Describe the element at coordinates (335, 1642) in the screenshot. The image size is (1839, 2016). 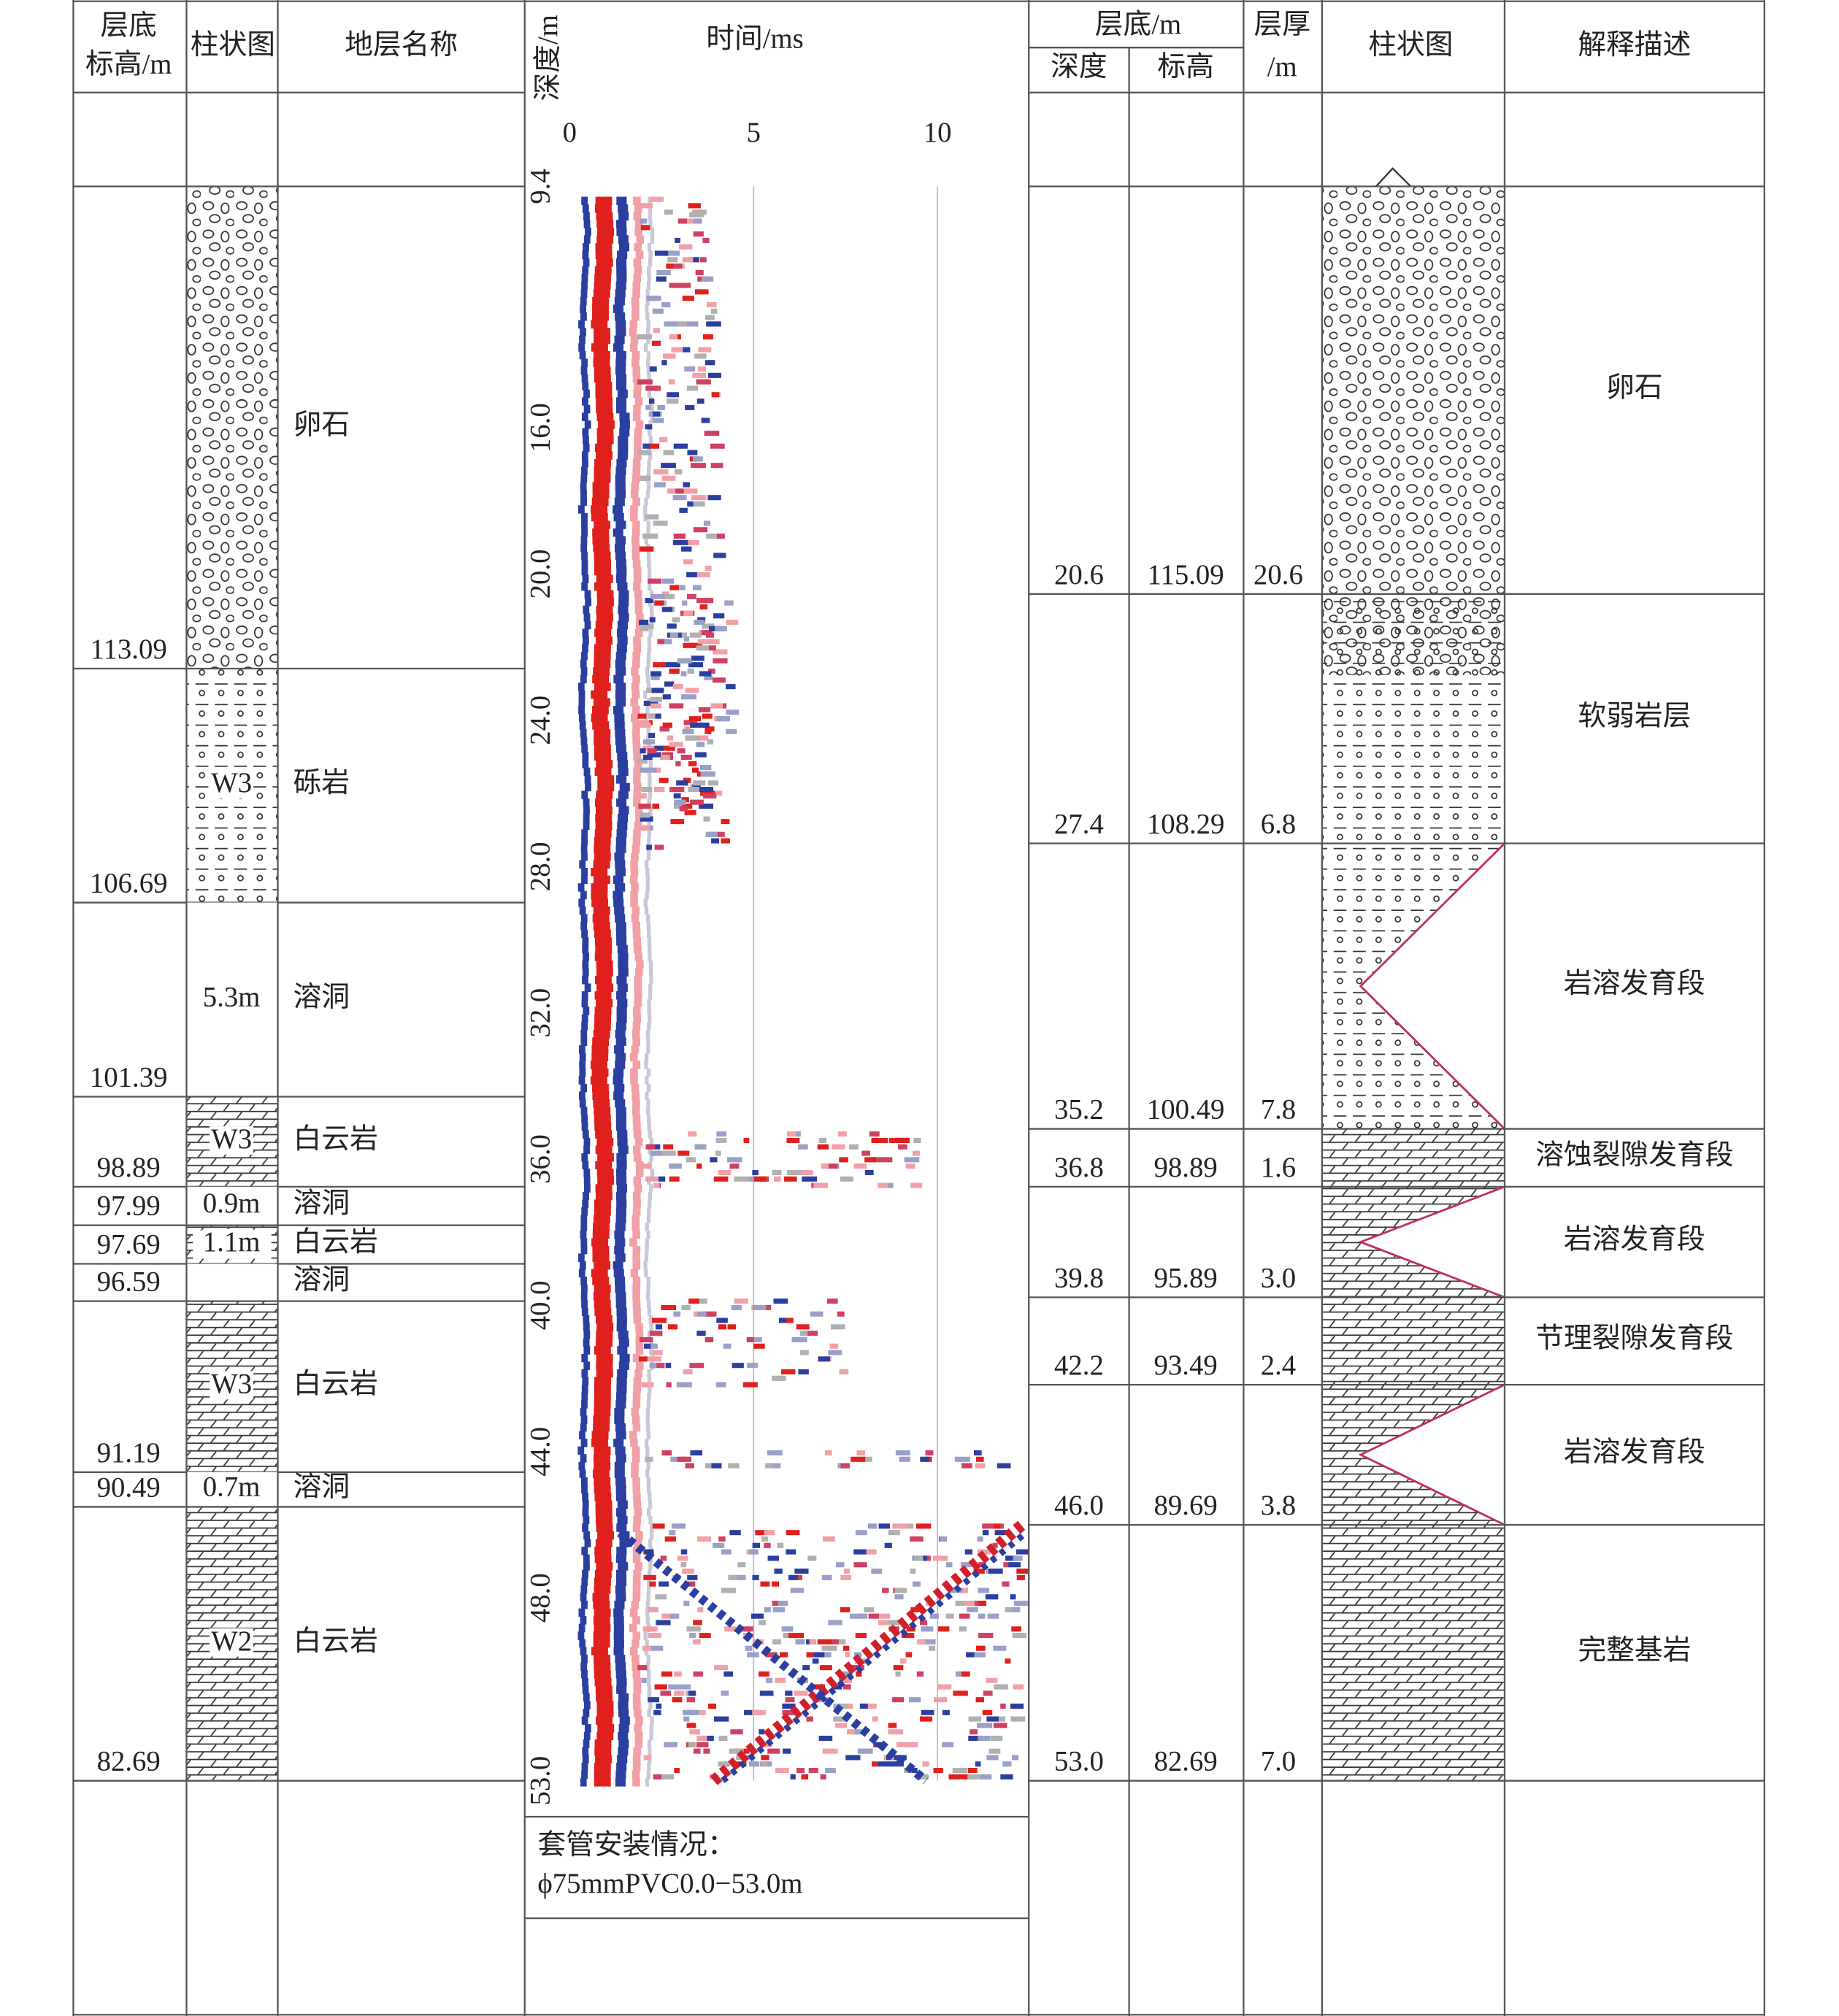
I see `stratum-name: 白云岩` at that location.